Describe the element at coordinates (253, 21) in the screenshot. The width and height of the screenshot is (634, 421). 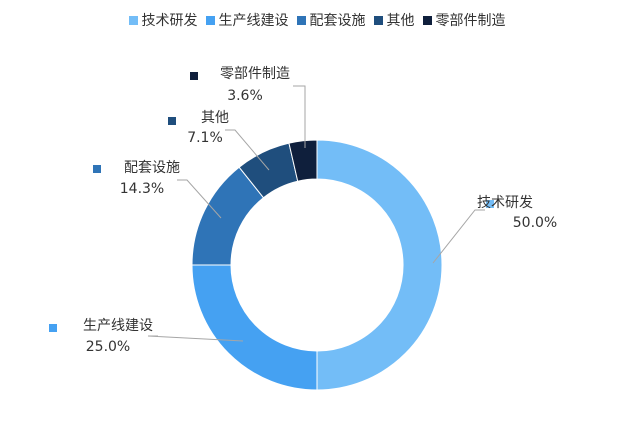
I see `legend-label: 生产线建设` at that location.